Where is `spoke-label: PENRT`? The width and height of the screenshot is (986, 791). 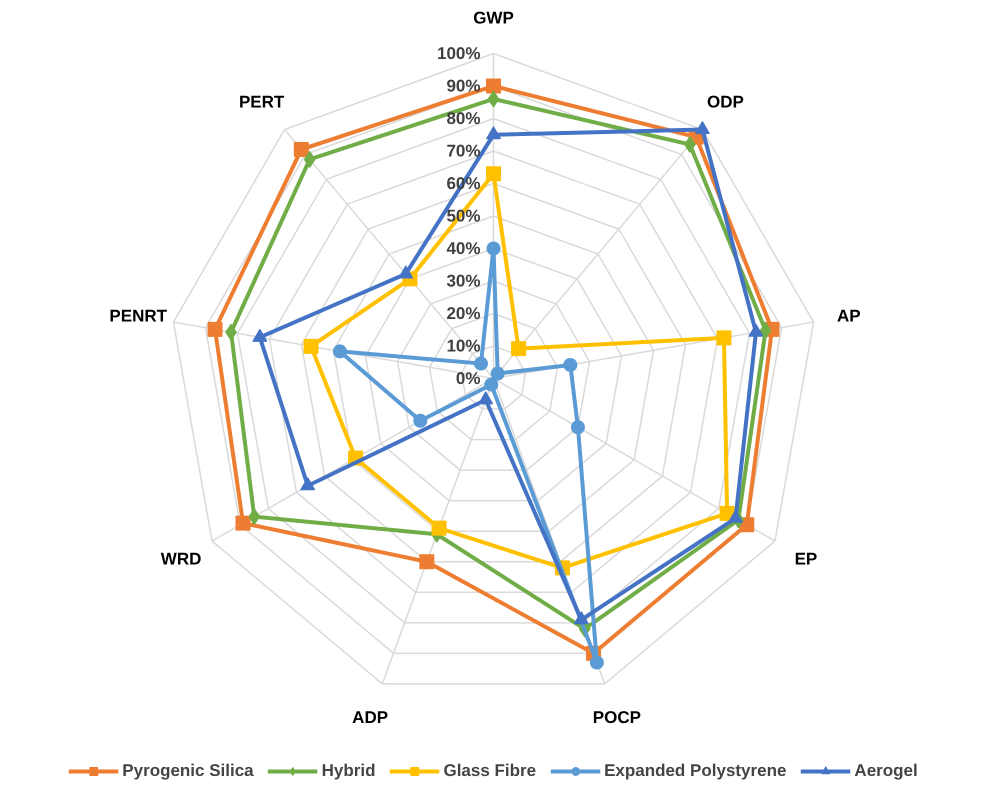
spoke-label: PENRT is located at coordinates (138, 316).